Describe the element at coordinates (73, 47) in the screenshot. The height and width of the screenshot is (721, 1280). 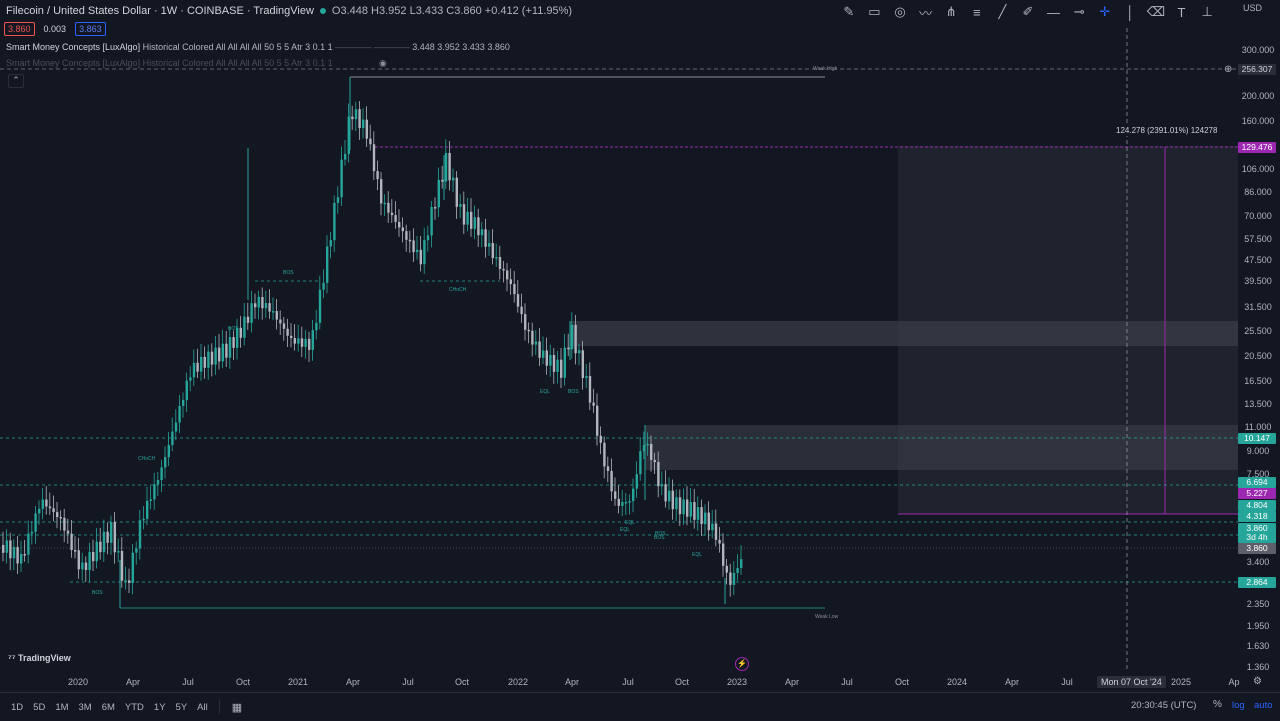
I see `indicator-name: Smart Money Concepts [LuxAlgo]` at that location.